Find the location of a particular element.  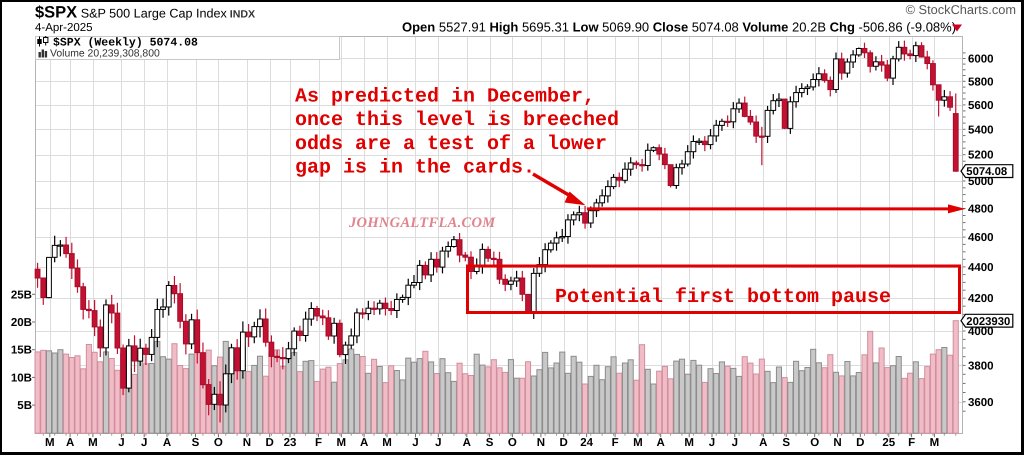

svg-text: 23 is located at coordinates (290, 443).